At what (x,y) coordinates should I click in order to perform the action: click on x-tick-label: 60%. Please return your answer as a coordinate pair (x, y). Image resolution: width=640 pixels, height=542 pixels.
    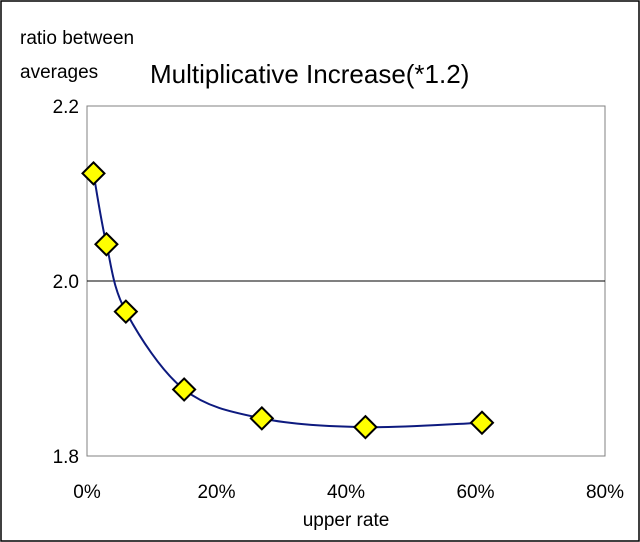
    Looking at the image, I should click on (475, 492).